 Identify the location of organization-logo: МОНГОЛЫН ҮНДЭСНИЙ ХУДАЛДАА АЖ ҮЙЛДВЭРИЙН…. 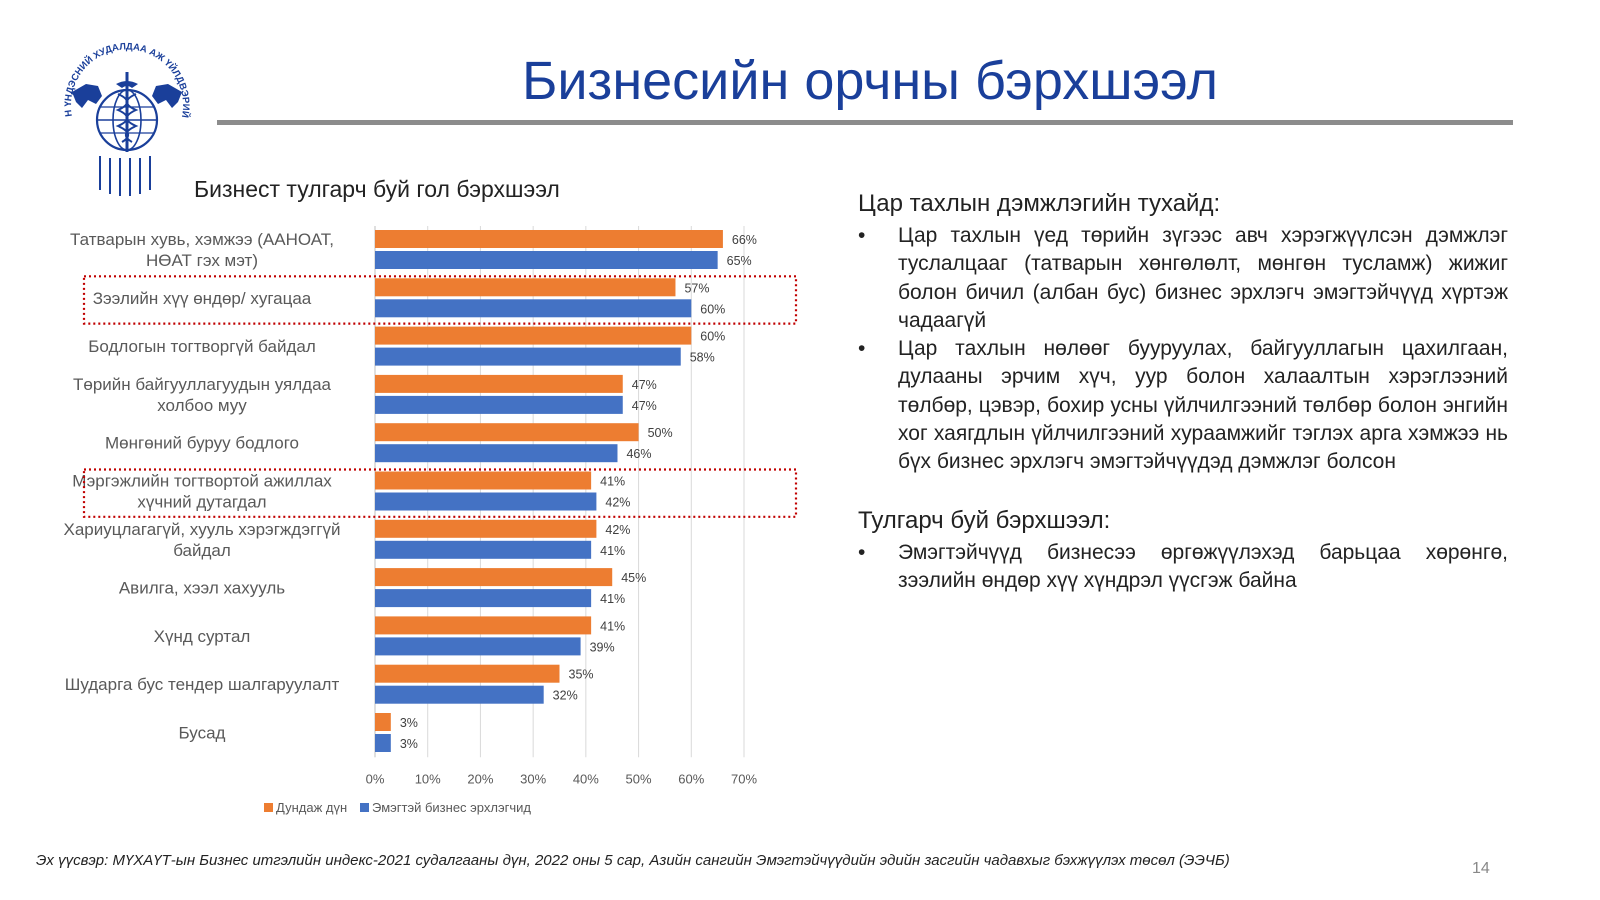
(122, 110).